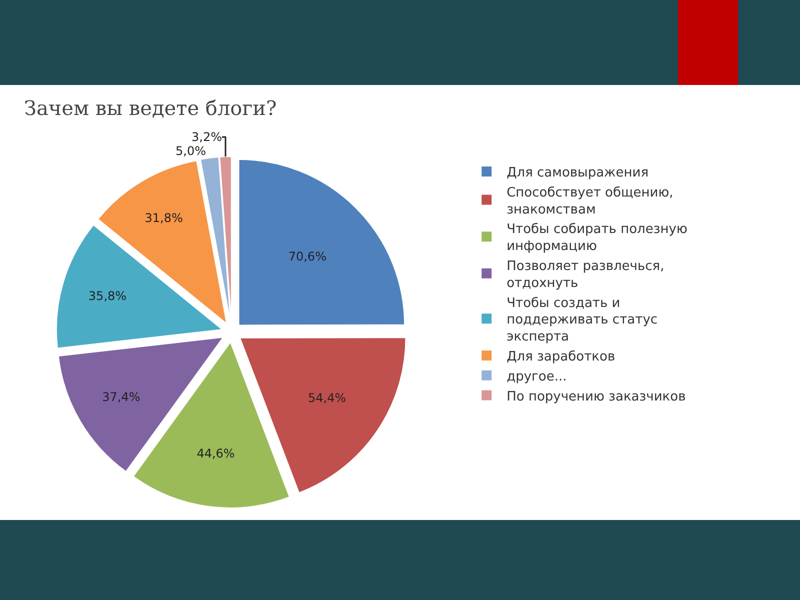 This screenshot has width=800, height=600. I want to click on legend-label: Чтобы создать и поддерживать статус эксперта, so click(582, 320).